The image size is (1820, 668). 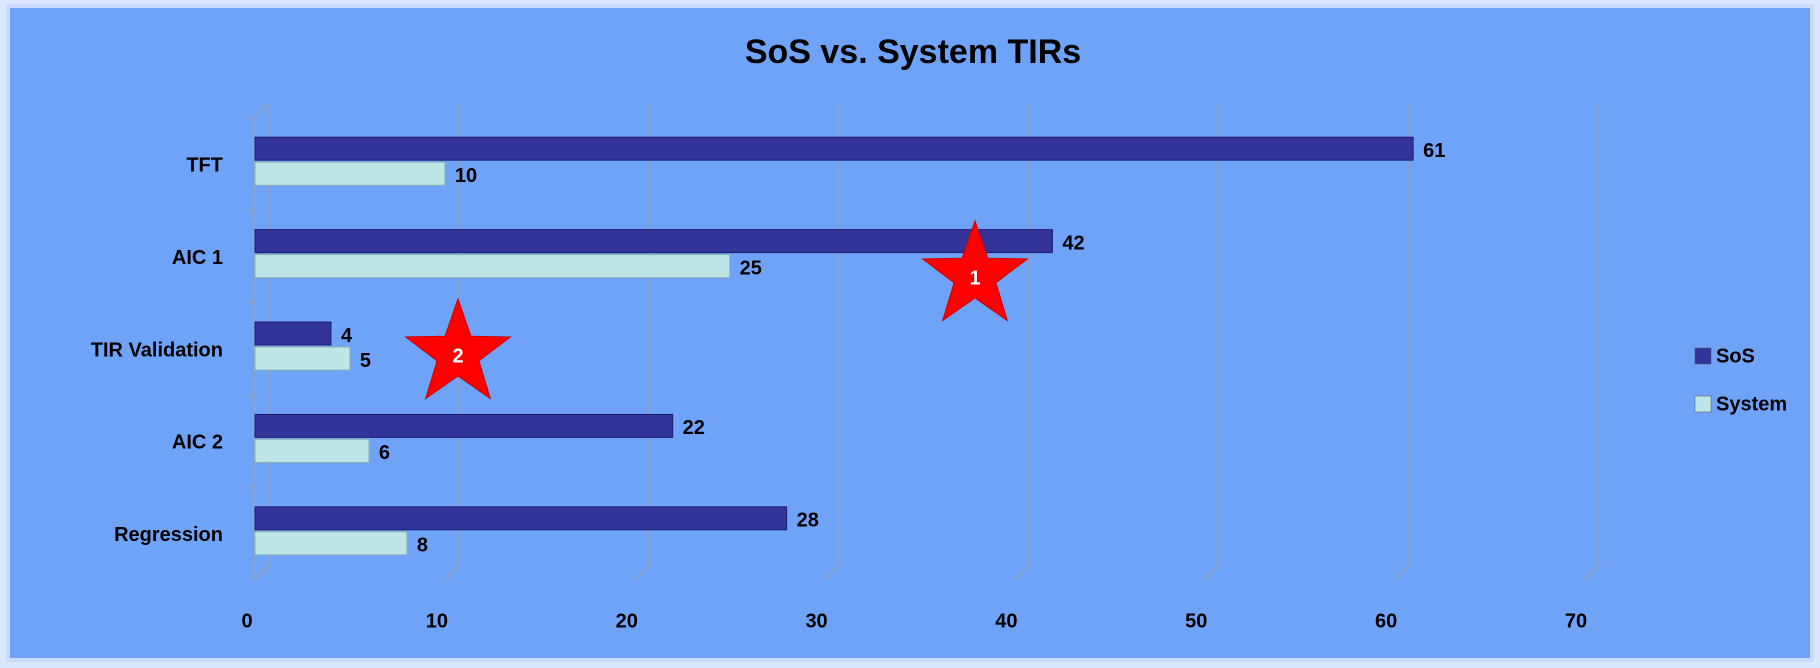 What do you see at coordinates (974, 278) in the screenshot?
I see `annotation-label: 1` at bounding box center [974, 278].